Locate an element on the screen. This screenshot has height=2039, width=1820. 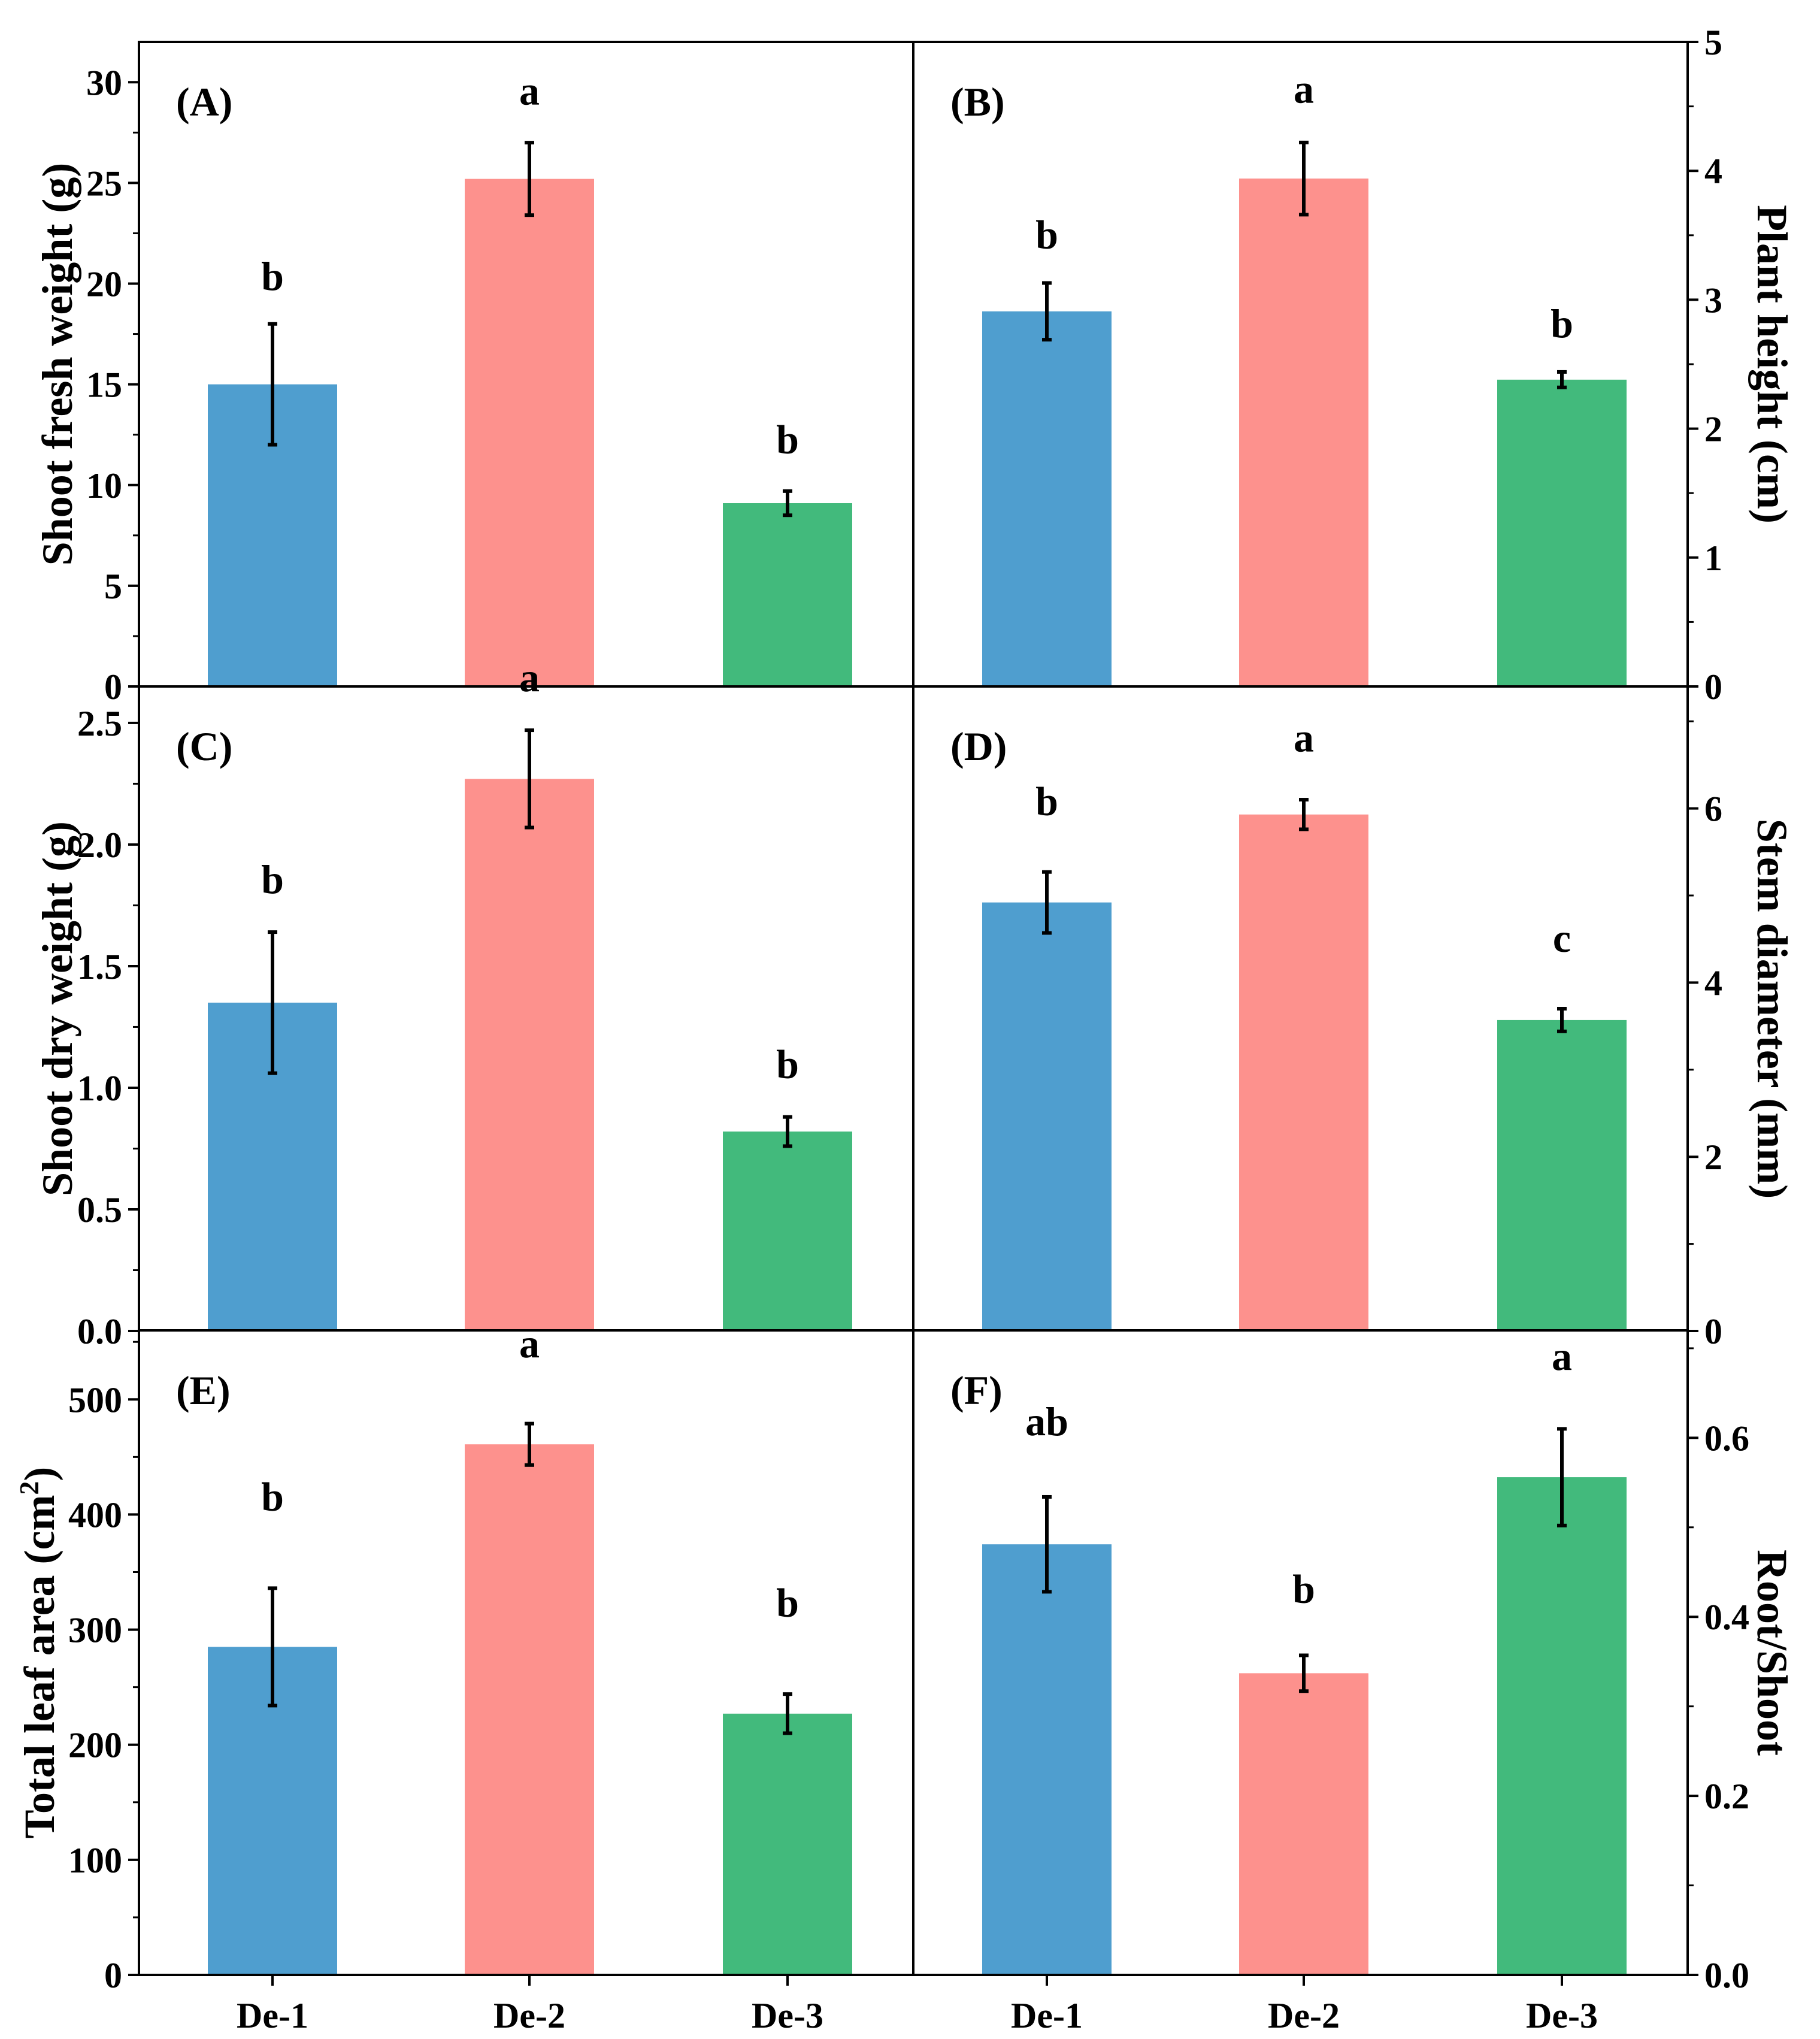
panel-label: (A) is located at coordinates (204, 102).